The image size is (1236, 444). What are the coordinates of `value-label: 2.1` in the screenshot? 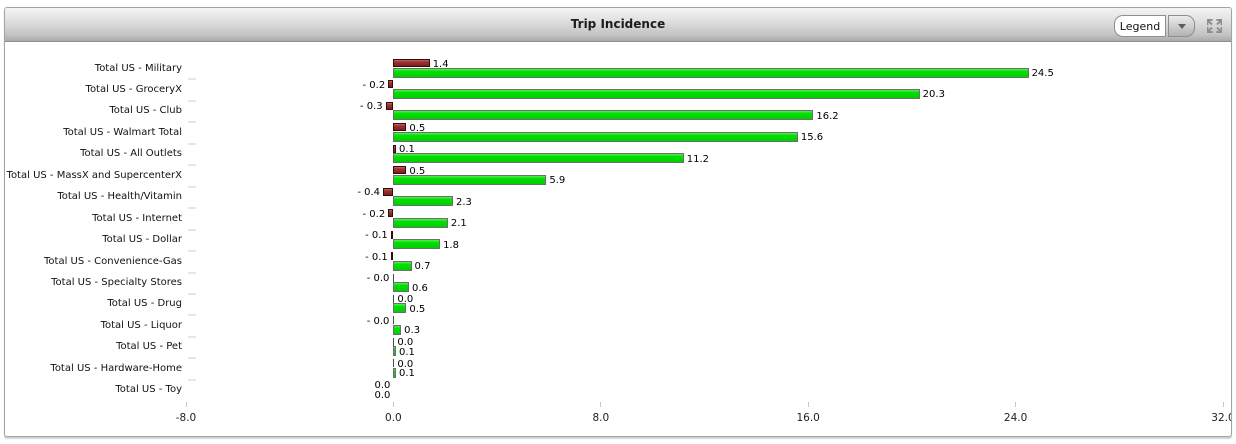 It's located at (458, 224).